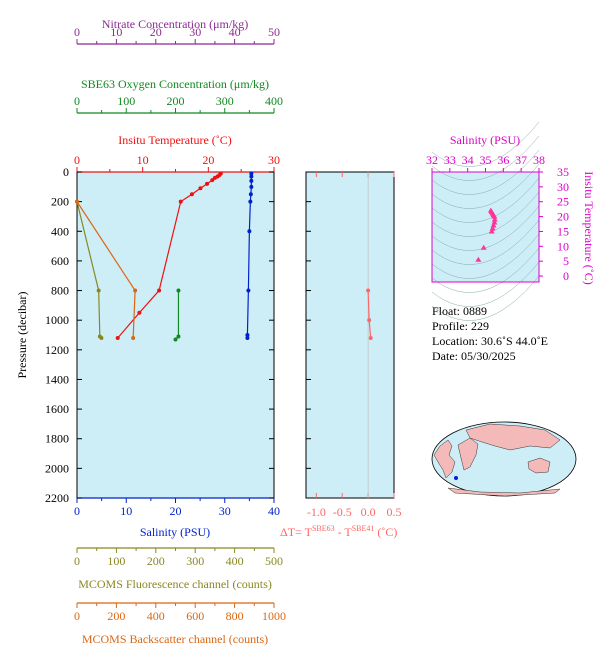  Describe the element at coordinates (77, 511) in the screenshot. I see `salinity-axis-tick-label: 0` at that location.